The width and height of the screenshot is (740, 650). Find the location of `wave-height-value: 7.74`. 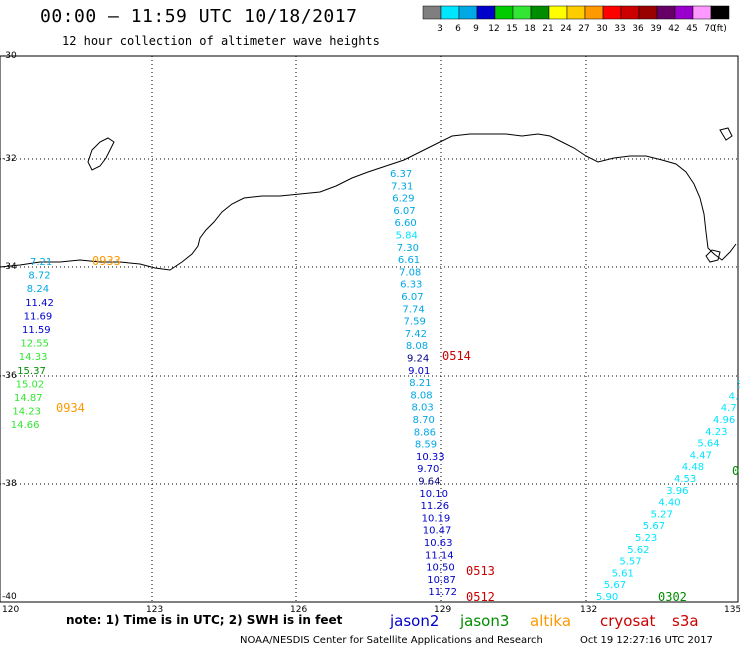

wave-height-value: 7.74 is located at coordinates (413, 309).